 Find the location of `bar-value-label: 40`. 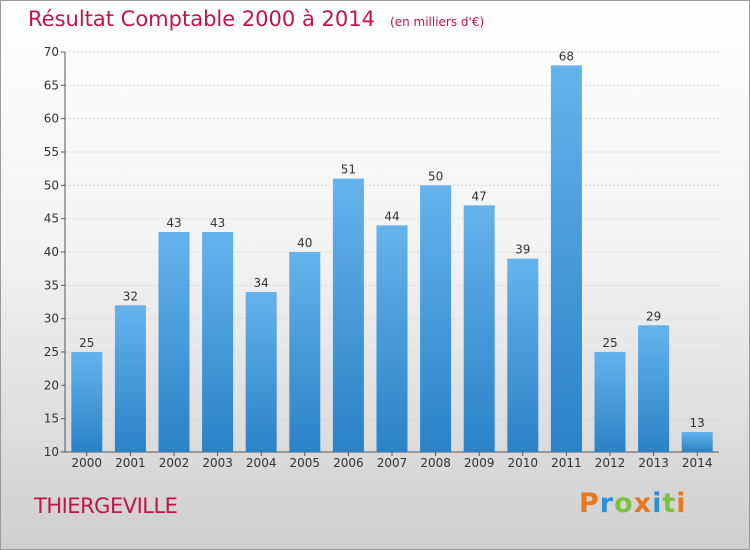

bar-value-label: 40 is located at coordinates (304, 243).